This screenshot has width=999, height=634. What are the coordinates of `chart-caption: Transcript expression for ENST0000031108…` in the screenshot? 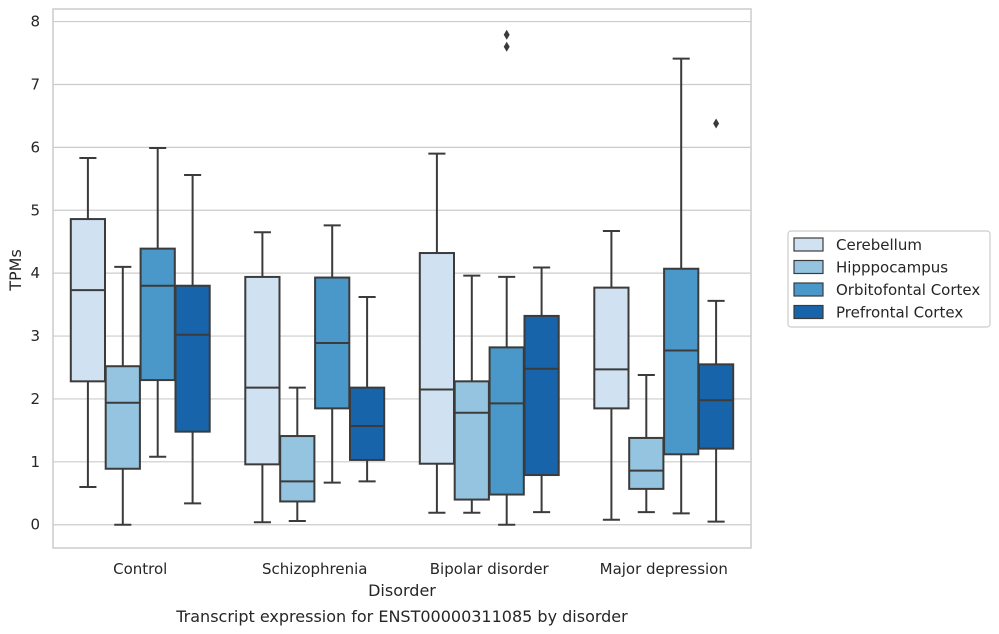 It's located at (401, 616).